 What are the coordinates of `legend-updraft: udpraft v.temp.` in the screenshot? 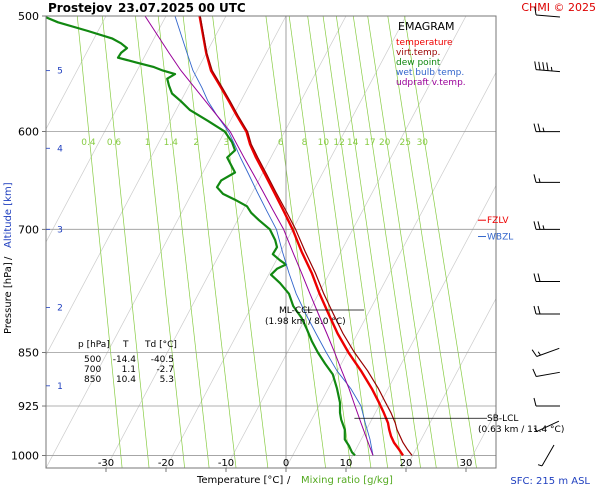 It's located at (431, 83).